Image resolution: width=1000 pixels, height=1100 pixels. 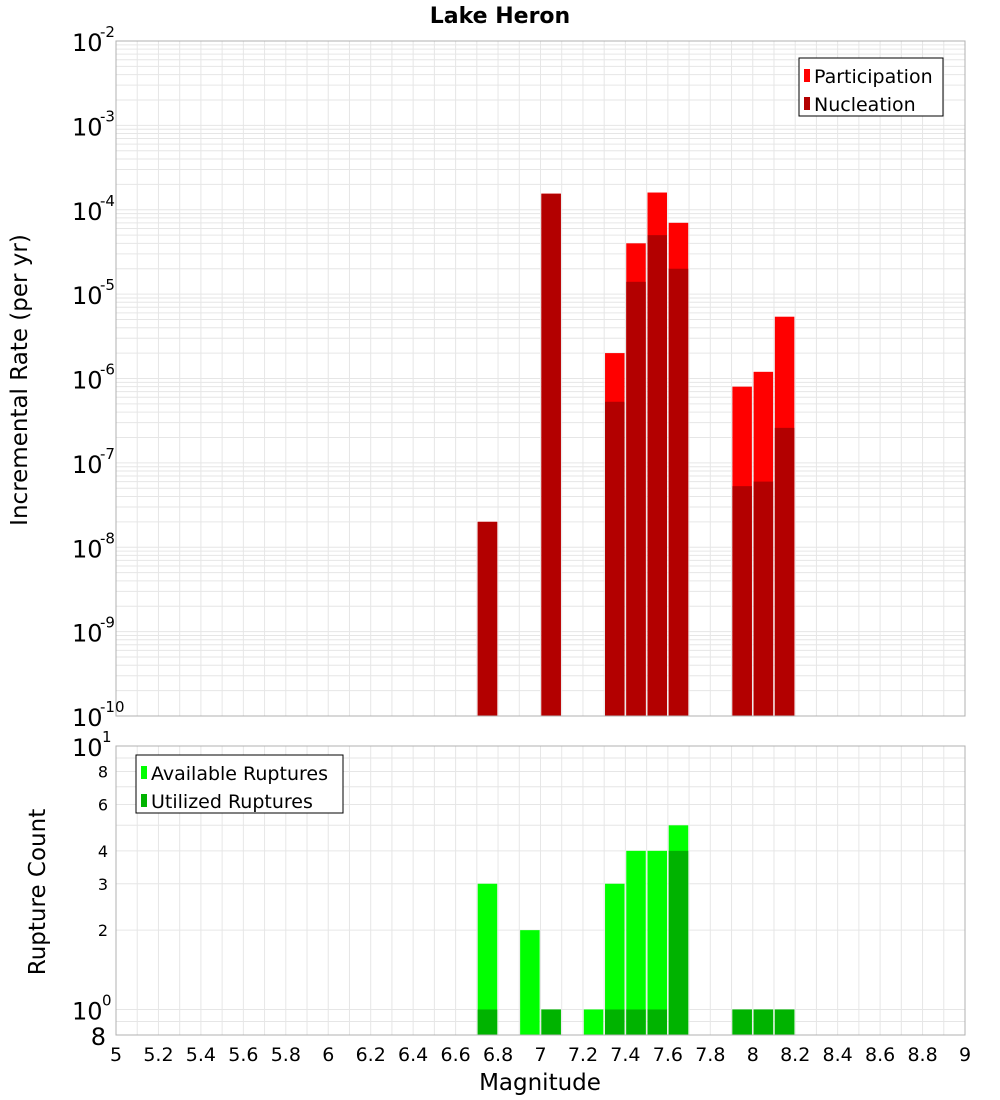 I want to click on y-tick-exponent: -4, so click(x=107, y=201).